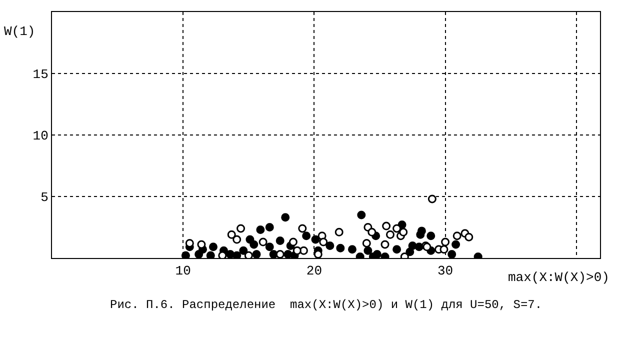 The image size is (640, 350). What do you see at coordinates (559, 277) in the screenshot?
I see `x-axis-title: max(X:W(X)>0)` at bounding box center [559, 277].